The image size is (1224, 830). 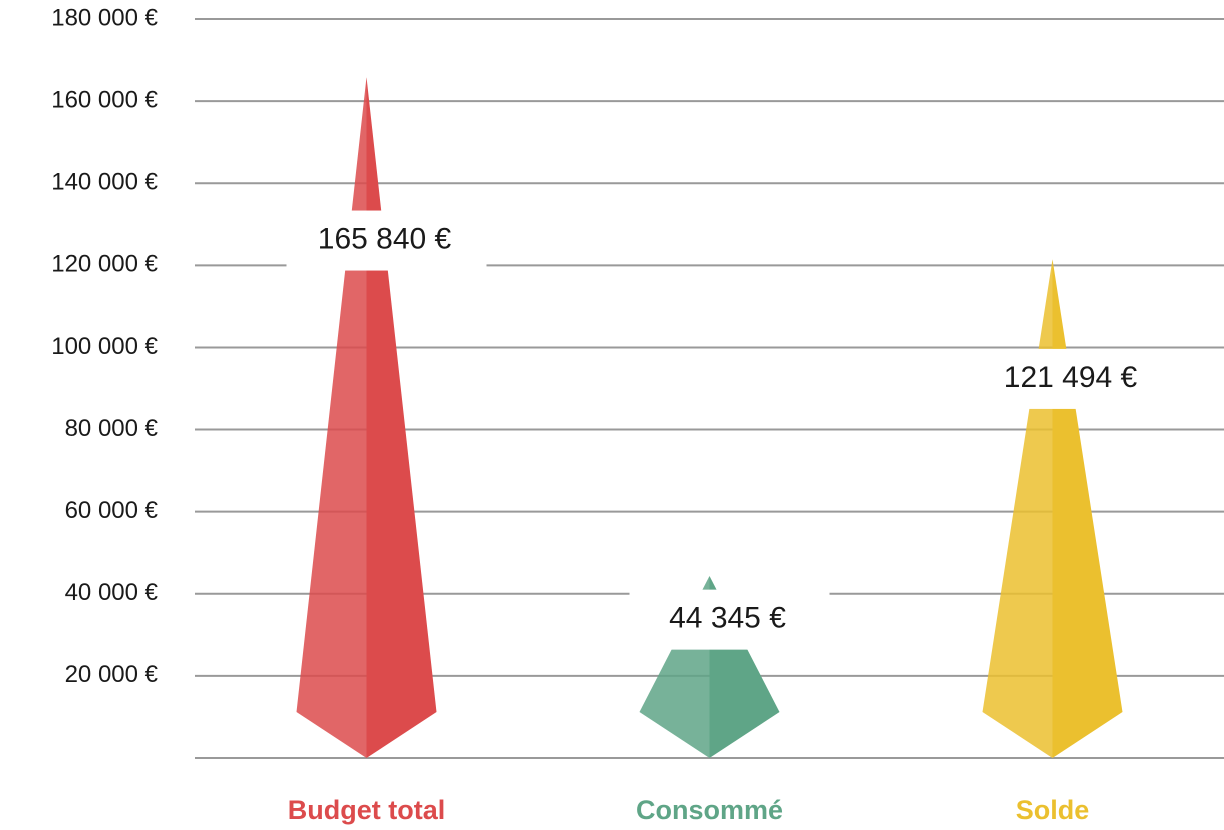 What do you see at coordinates (1053, 810) in the screenshot?
I see `x-tick-label: Solde` at bounding box center [1053, 810].